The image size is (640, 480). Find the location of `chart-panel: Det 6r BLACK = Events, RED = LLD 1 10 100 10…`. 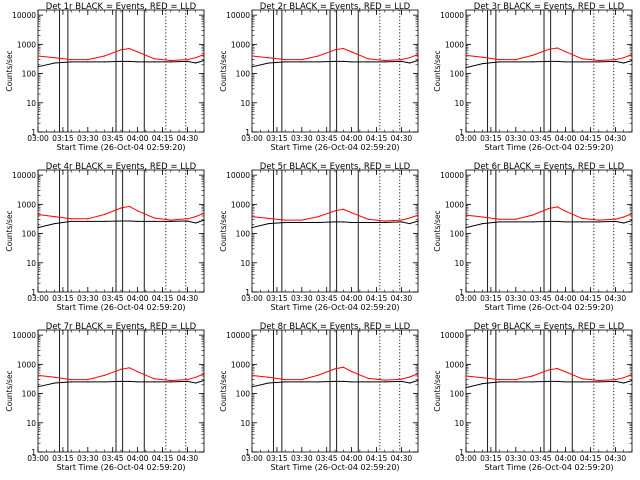

chart-panel: Det 6r BLACK = Events, RED = LLD 1 10 100 10… is located at coordinates (533, 237).